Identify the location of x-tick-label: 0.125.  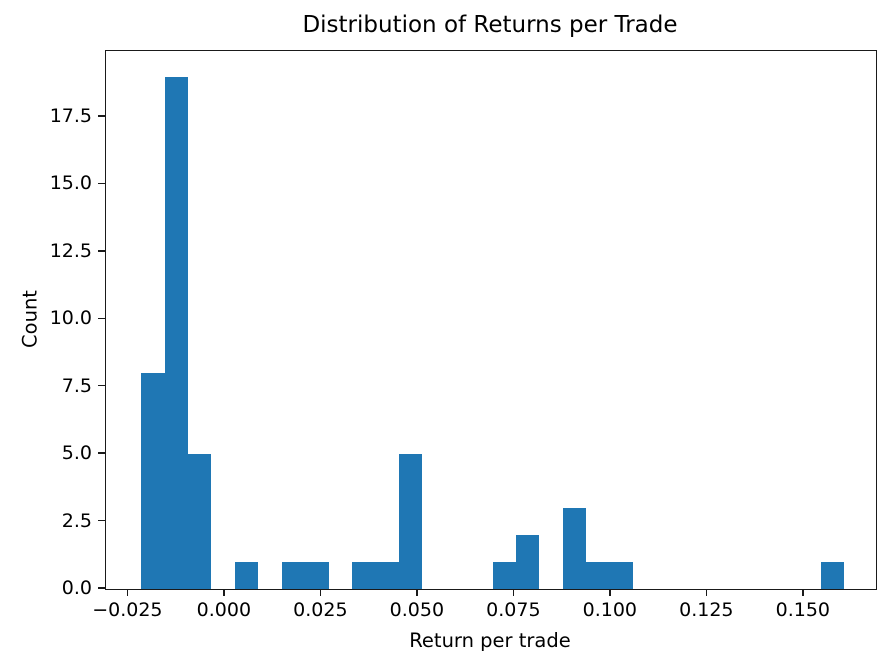
(706, 610).